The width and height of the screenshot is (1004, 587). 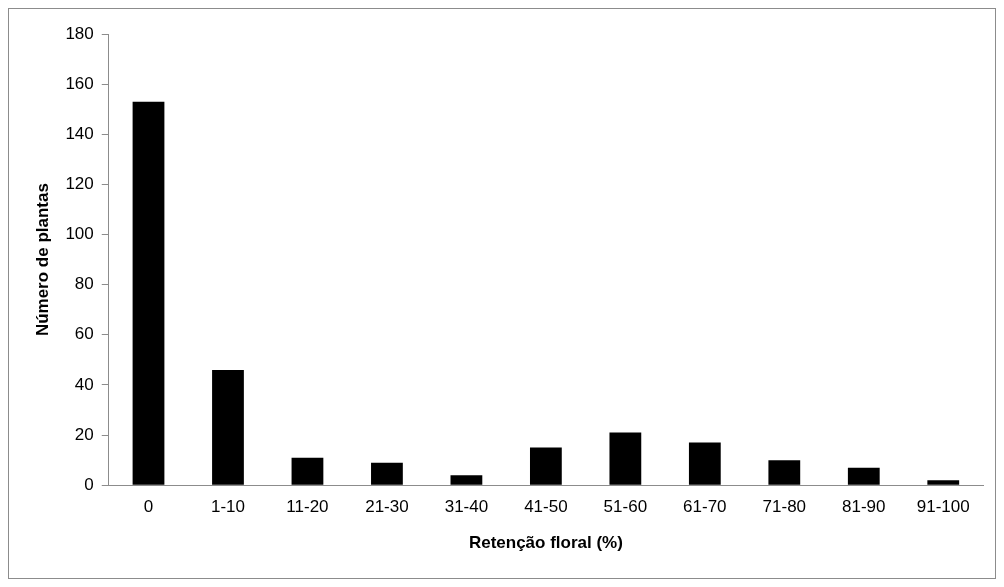 What do you see at coordinates (148, 507) in the screenshot?
I see `x-tick-label: 0` at bounding box center [148, 507].